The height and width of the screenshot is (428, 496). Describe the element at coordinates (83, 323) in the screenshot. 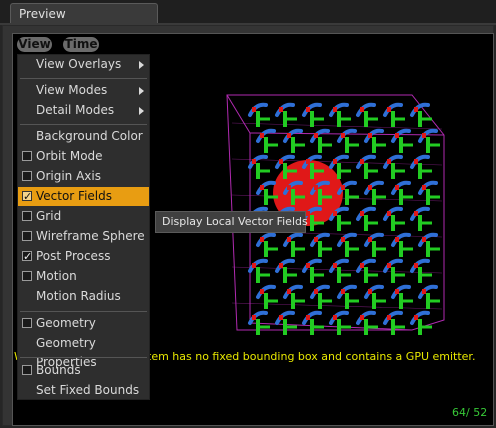

I see `menu-item-geometry: Geometry` at that location.